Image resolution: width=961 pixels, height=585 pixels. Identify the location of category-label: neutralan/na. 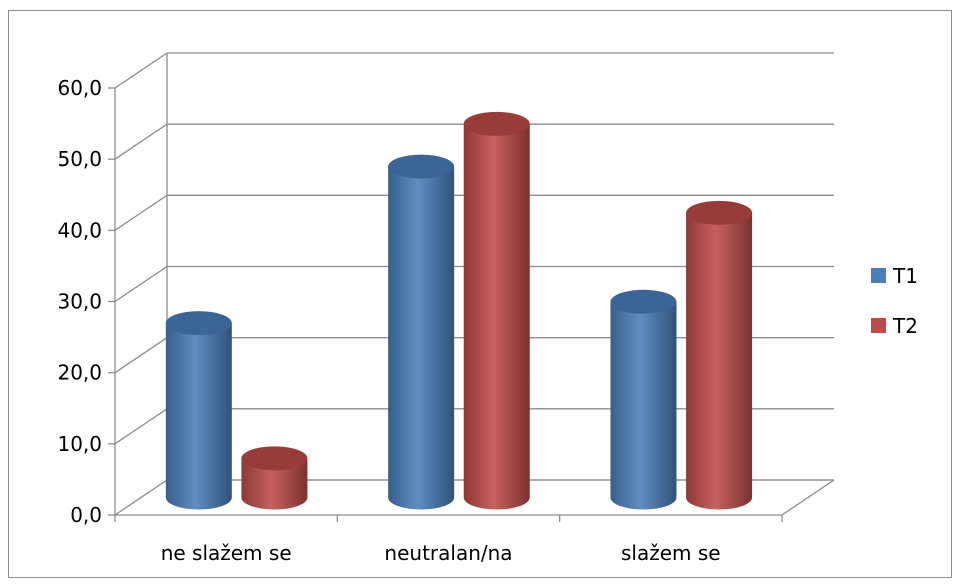
(448, 553).